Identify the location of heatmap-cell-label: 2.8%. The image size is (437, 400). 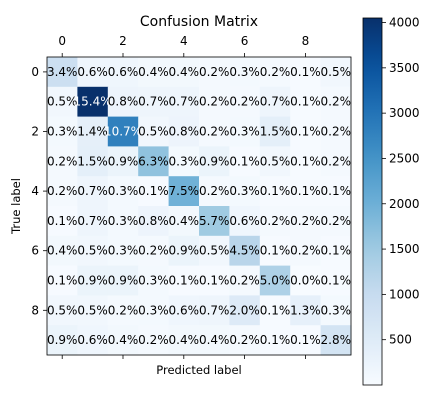
(336, 340).